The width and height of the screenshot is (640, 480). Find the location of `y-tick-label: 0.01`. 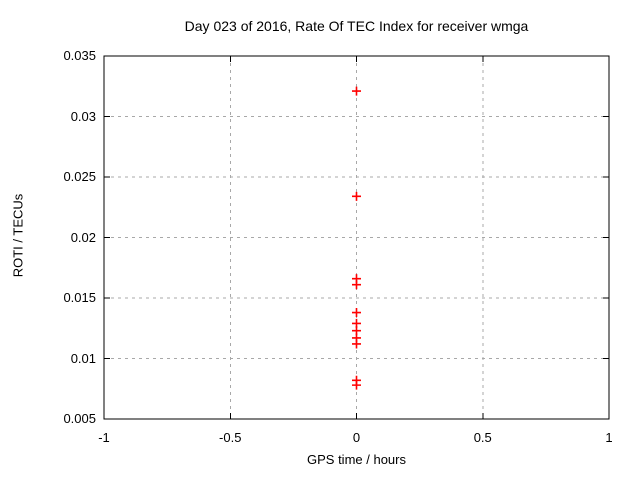

y-tick-label: 0.01 is located at coordinates (83, 358).